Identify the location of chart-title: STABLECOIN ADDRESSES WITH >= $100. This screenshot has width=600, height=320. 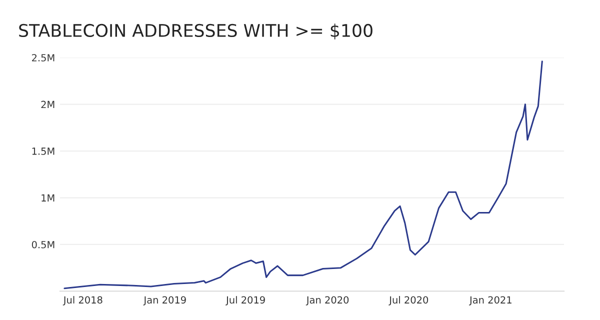
(195, 32).